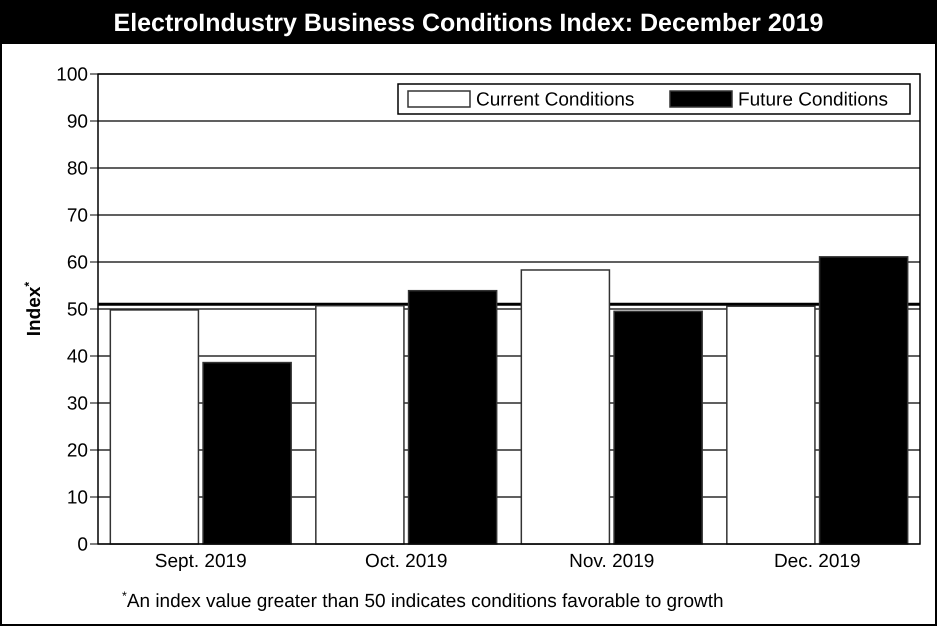 The height and width of the screenshot is (626, 937). Describe the element at coordinates (77, 310) in the screenshot. I see `y-tick-label: 50` at that location.